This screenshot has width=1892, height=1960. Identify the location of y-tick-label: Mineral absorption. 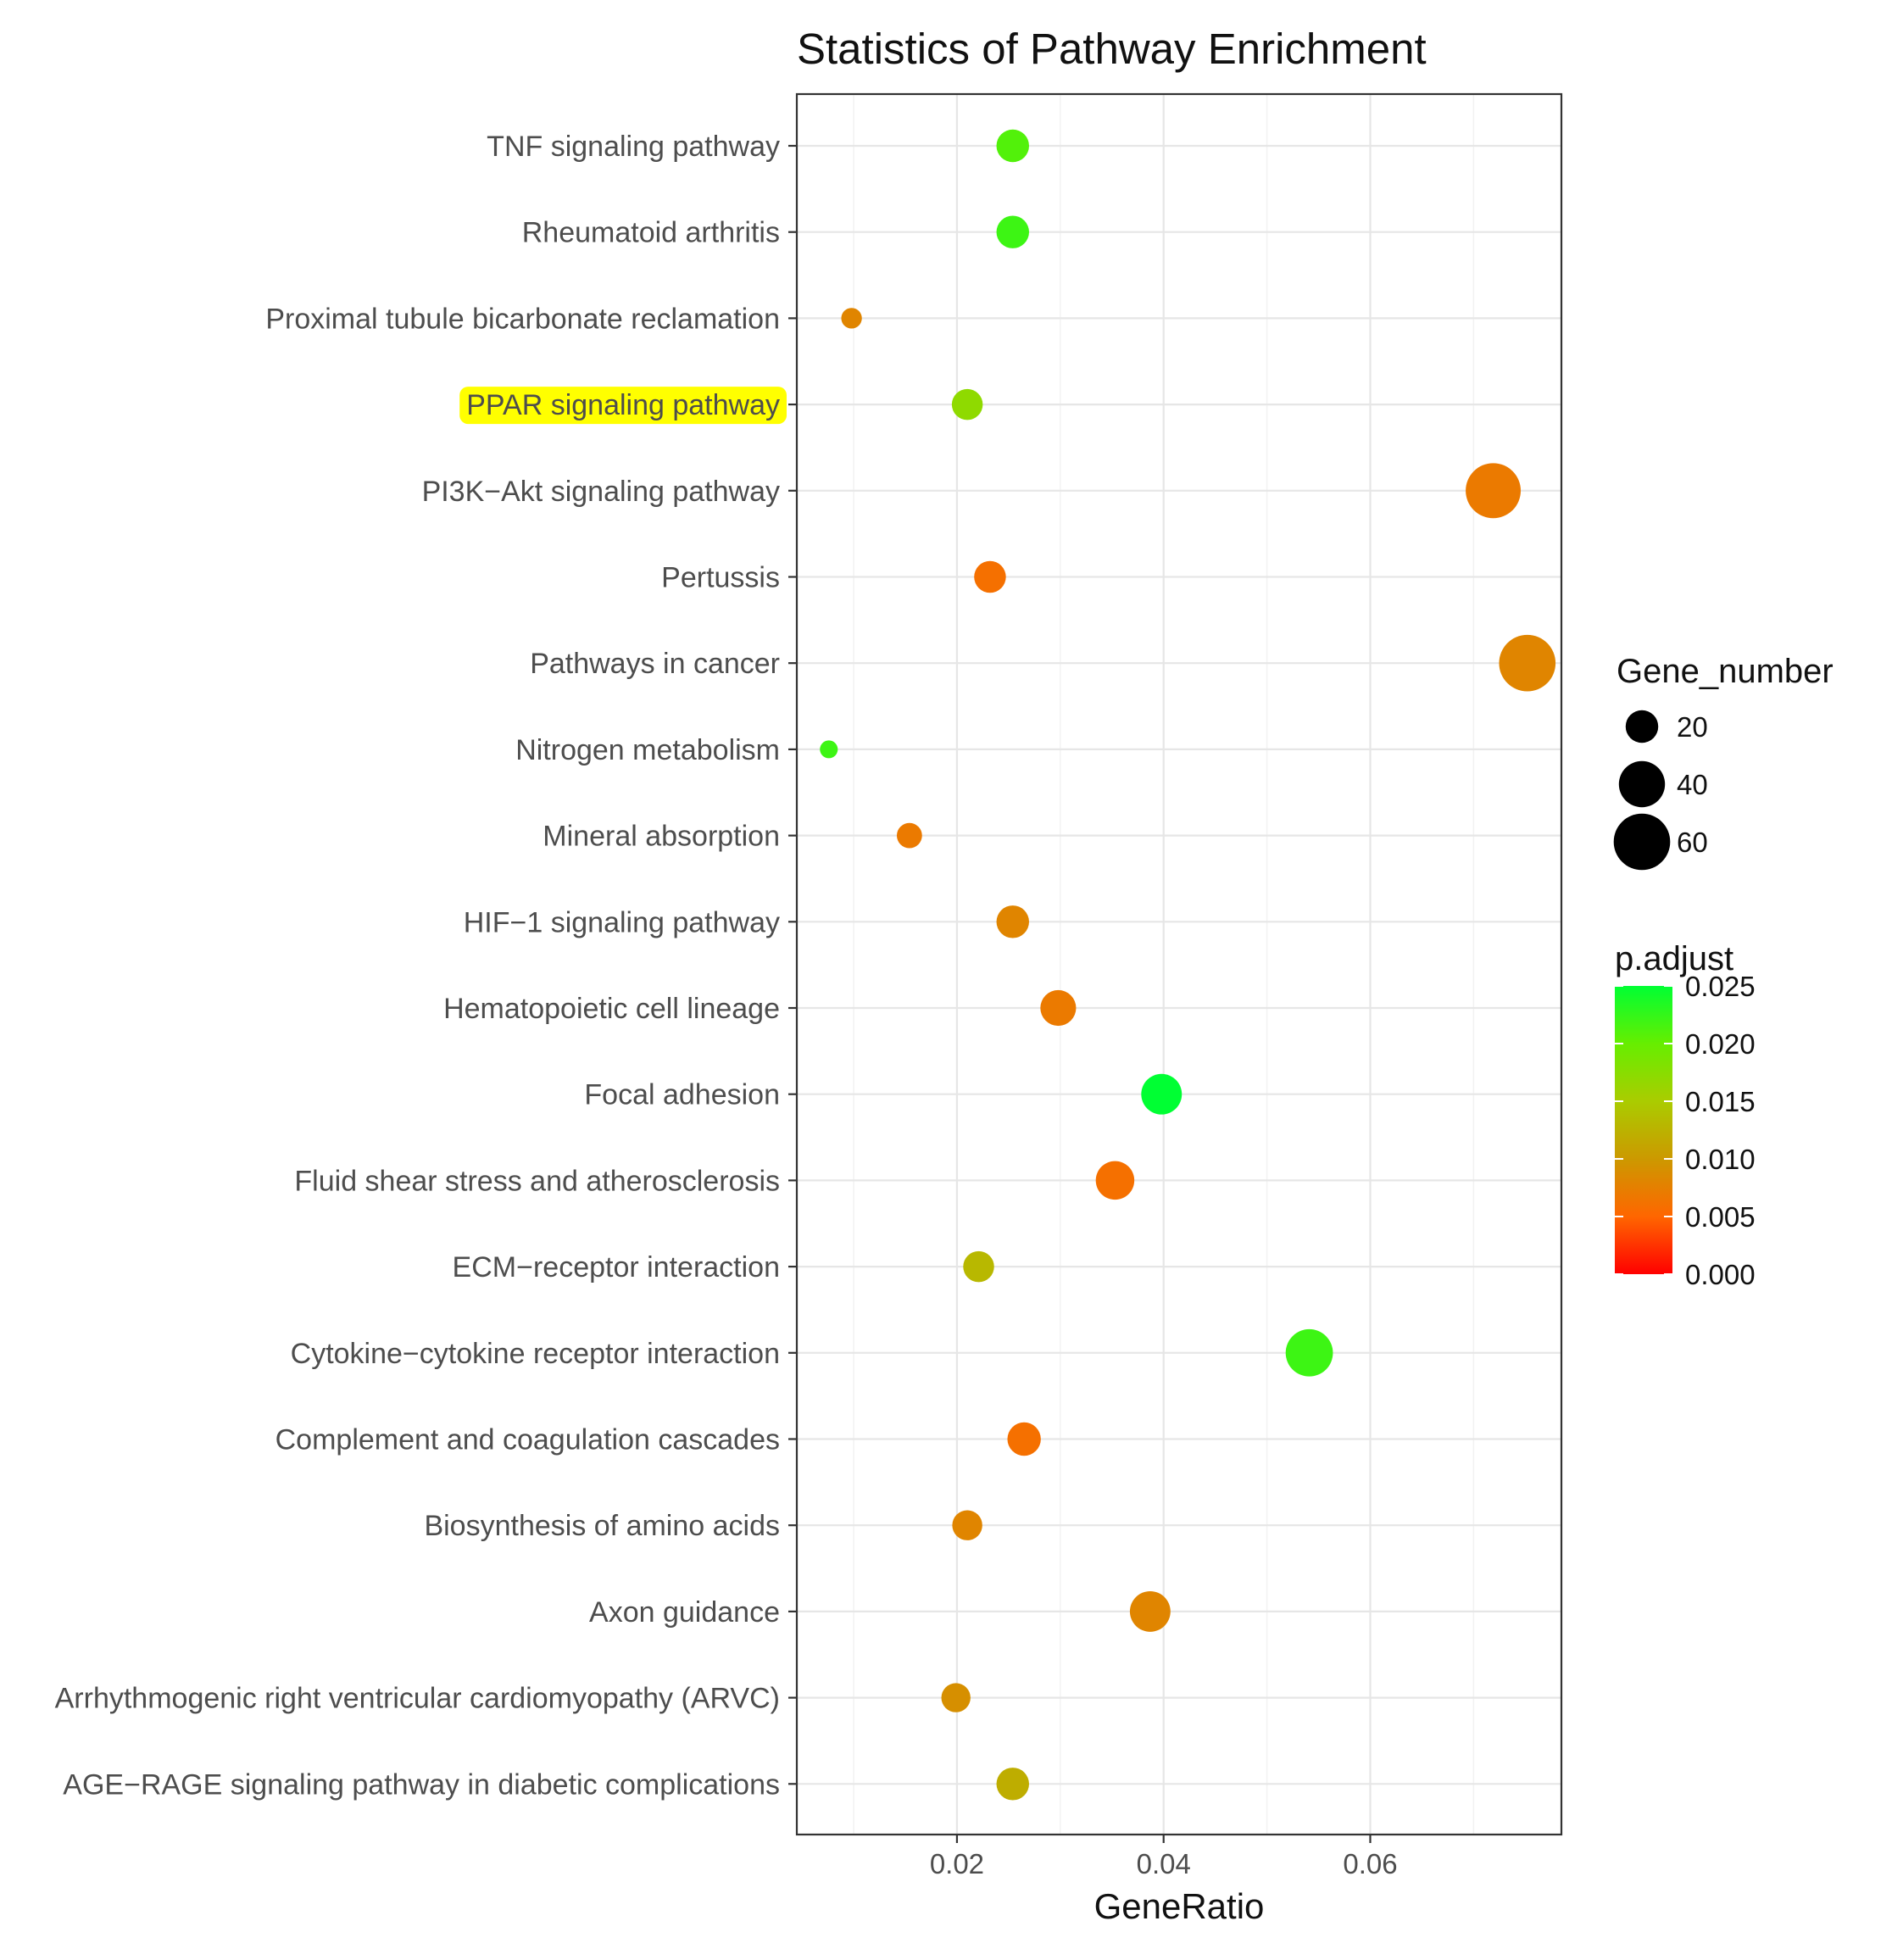
(661, 837).